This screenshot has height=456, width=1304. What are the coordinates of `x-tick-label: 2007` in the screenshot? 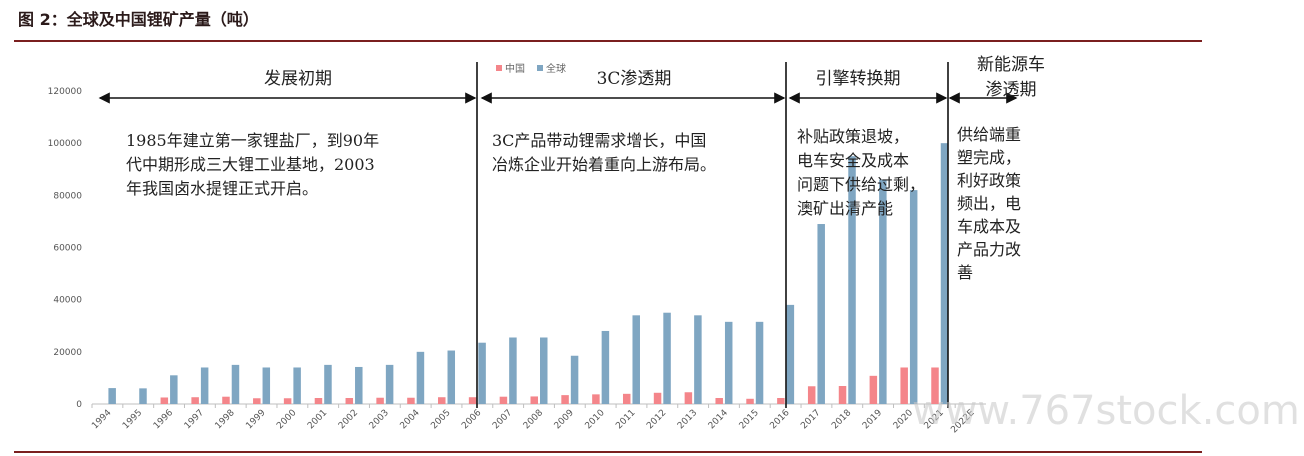 It's located at (502, 419).